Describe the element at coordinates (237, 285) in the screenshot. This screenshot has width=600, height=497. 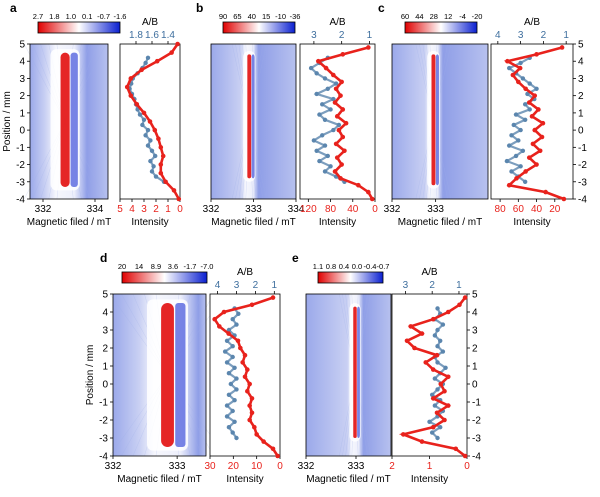
I see `ratio-tick-label: 3` at that location.